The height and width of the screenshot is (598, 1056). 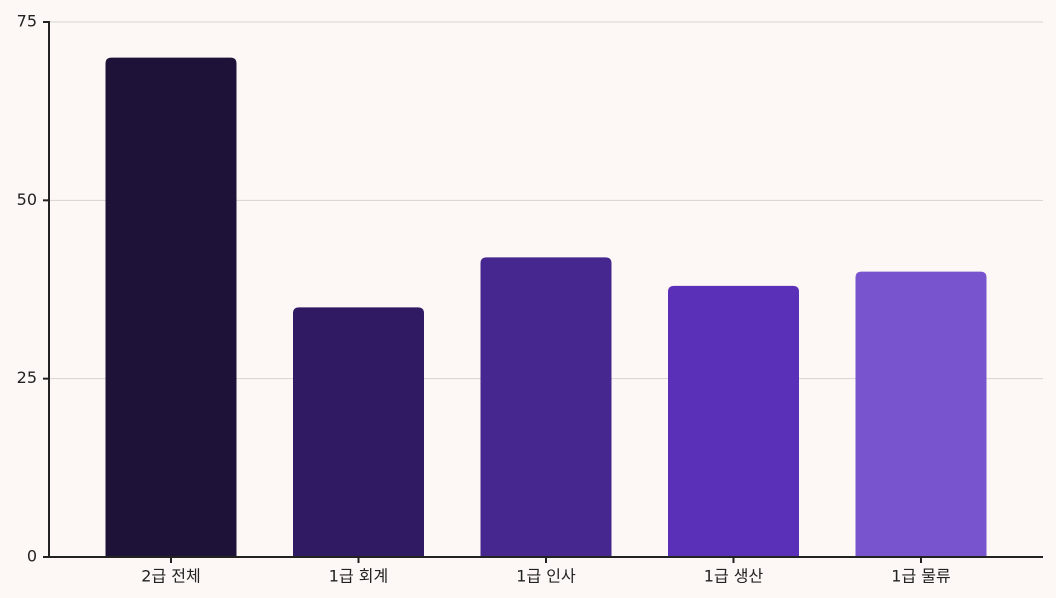 What do you see at coordinates (546, 576) in the screenshot?
I see `x-tick-label: 1급 인사` at bounding box center [546, 576].